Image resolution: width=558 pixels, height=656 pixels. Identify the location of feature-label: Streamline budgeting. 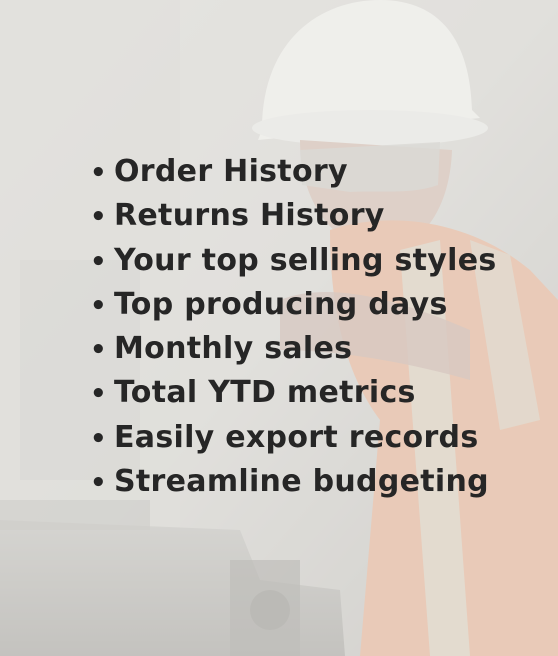
(301, 482).